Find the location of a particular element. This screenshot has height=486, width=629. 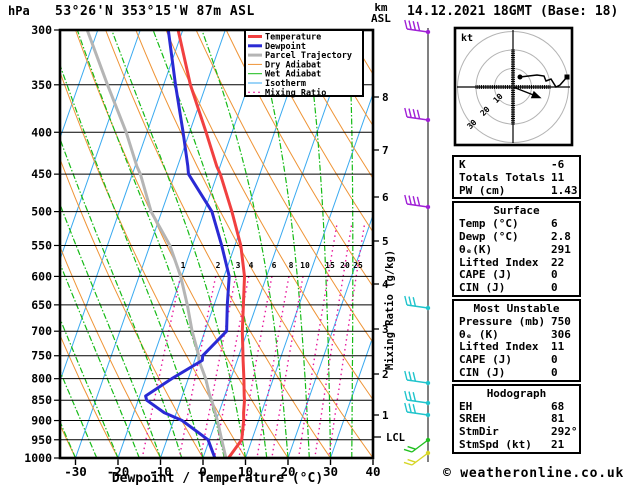

storm-motion-vector is located at coordinates (524, 91).